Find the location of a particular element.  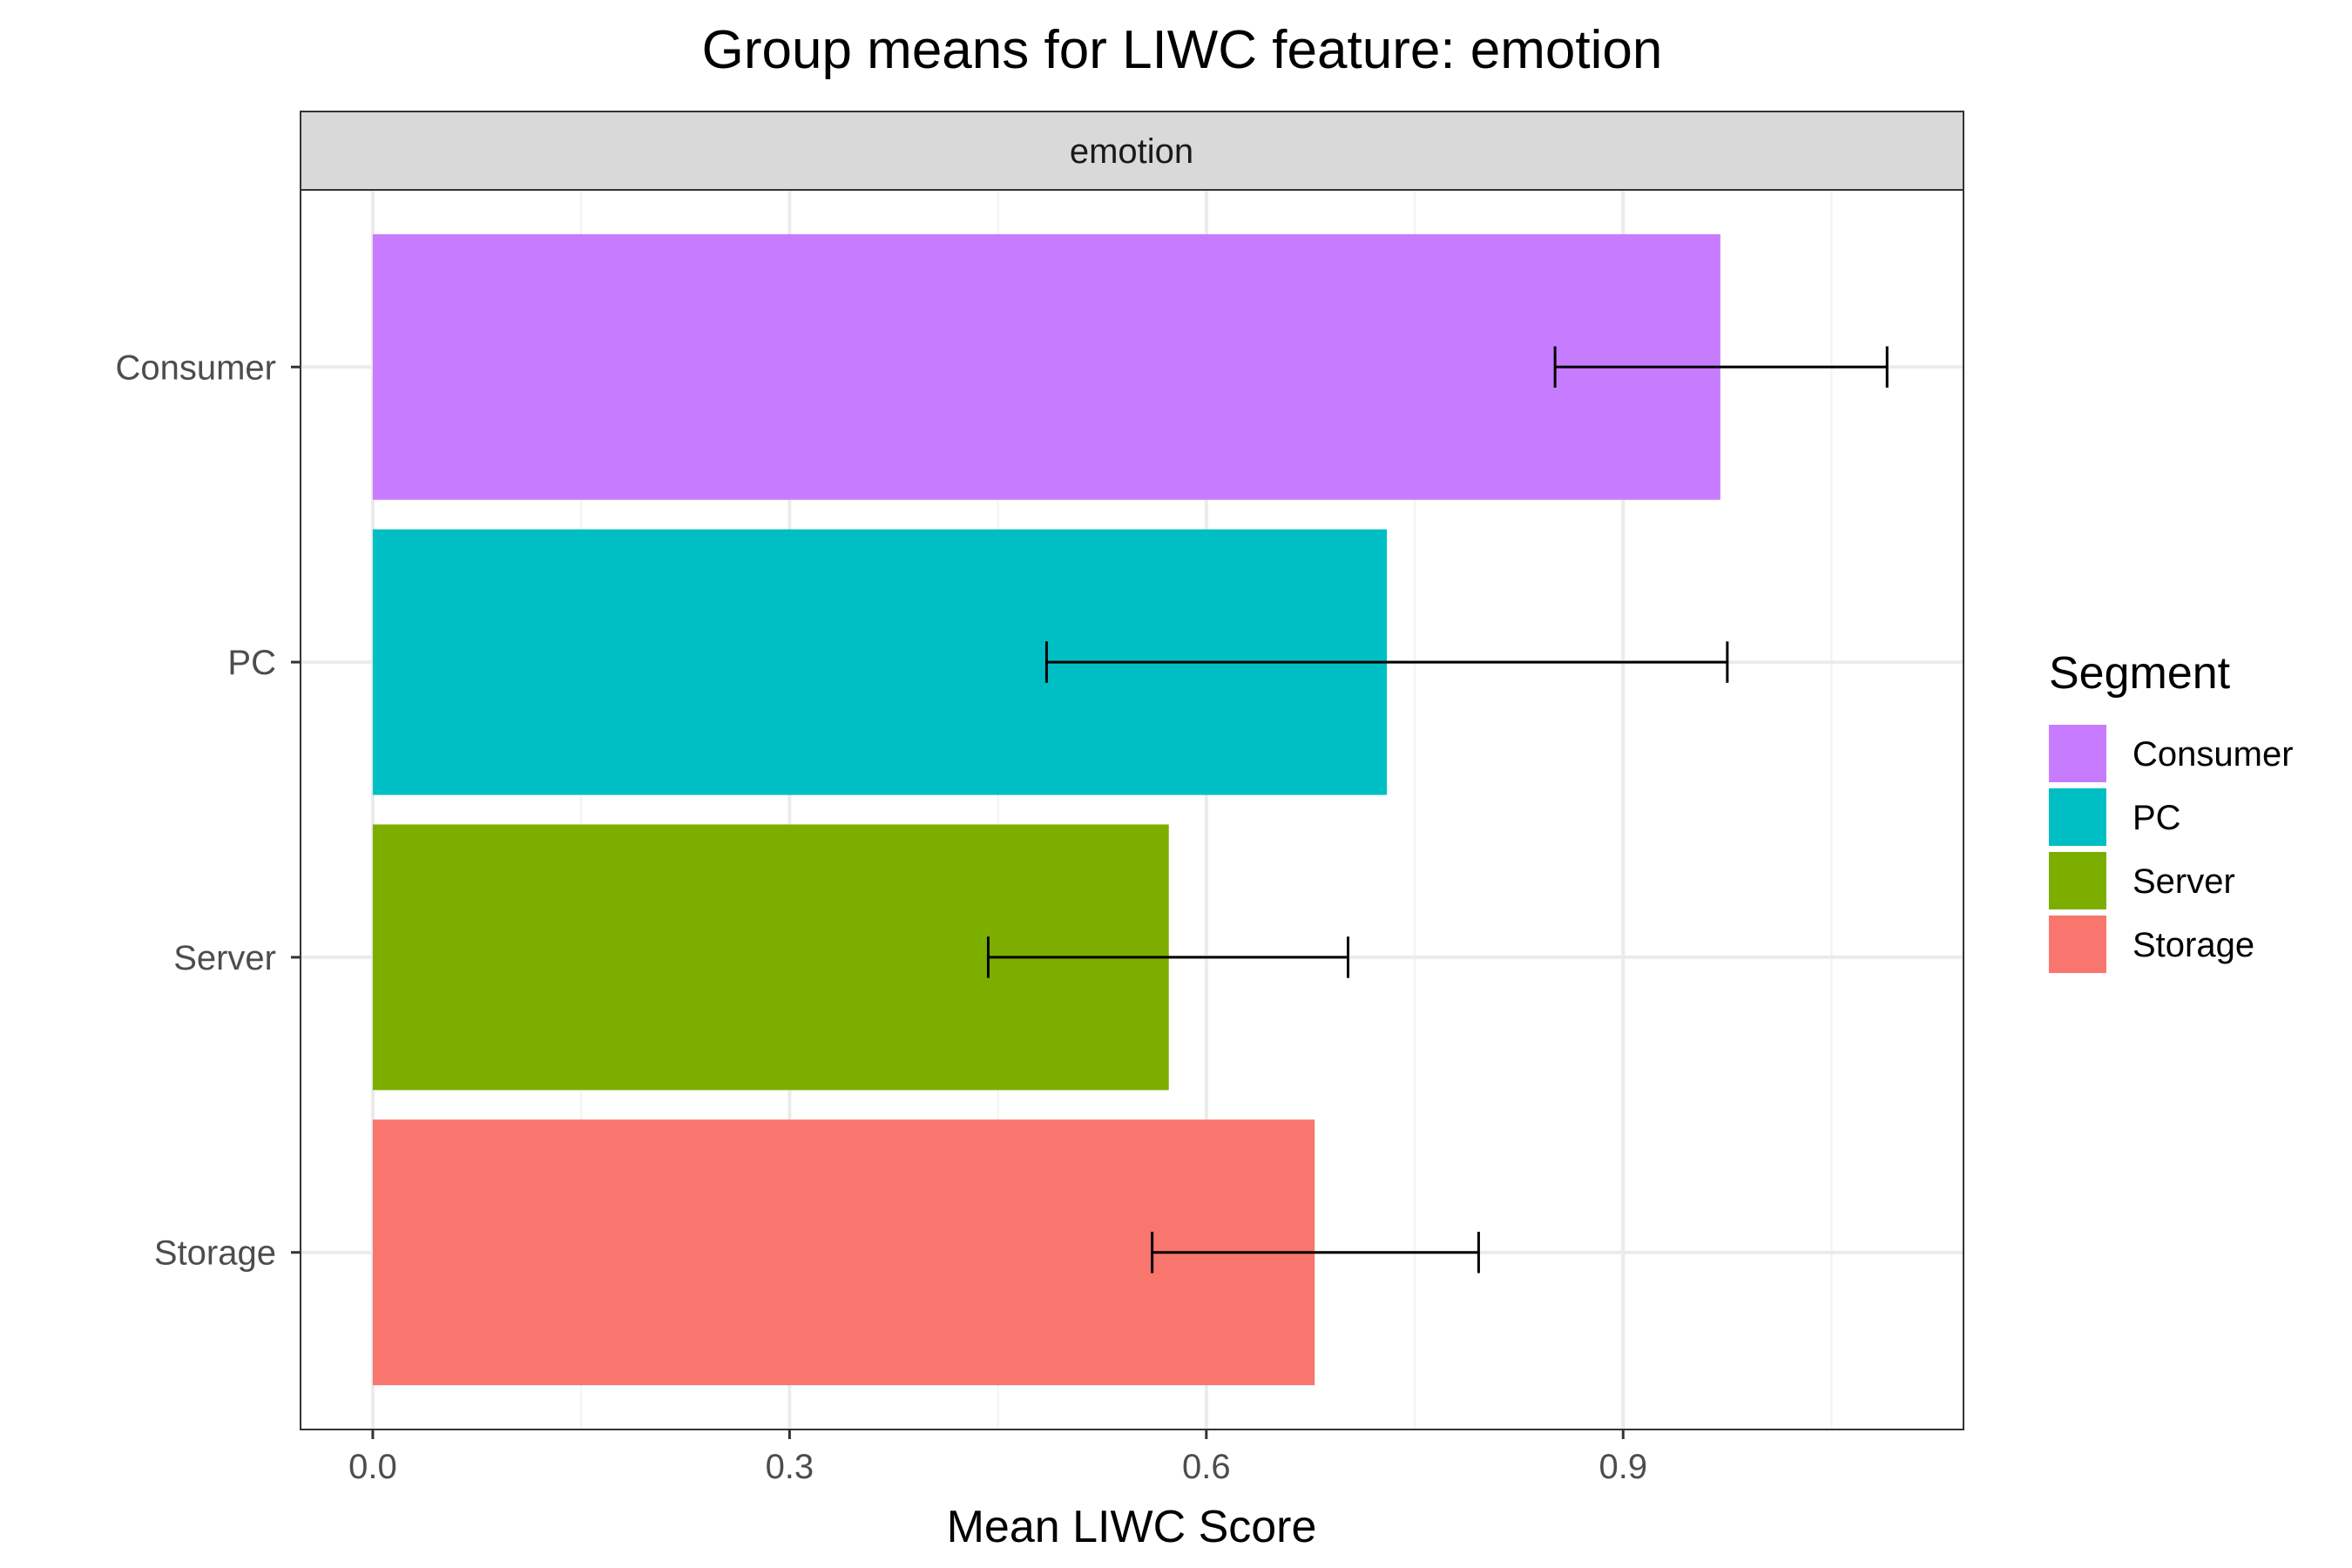

legend-item-storage: Storage is located at coordinates (2151, 945).